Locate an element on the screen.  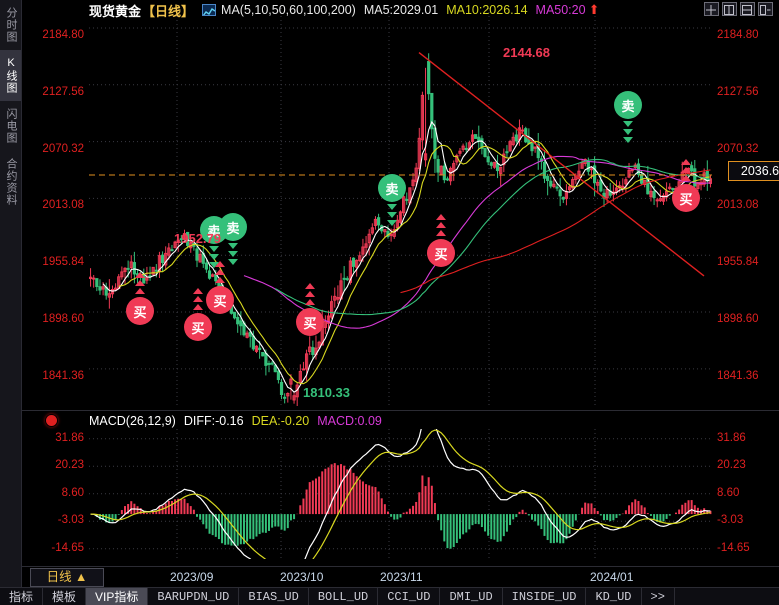
sidebar-item-contract-info: 合约资料 is located at coordinates (11, 182).